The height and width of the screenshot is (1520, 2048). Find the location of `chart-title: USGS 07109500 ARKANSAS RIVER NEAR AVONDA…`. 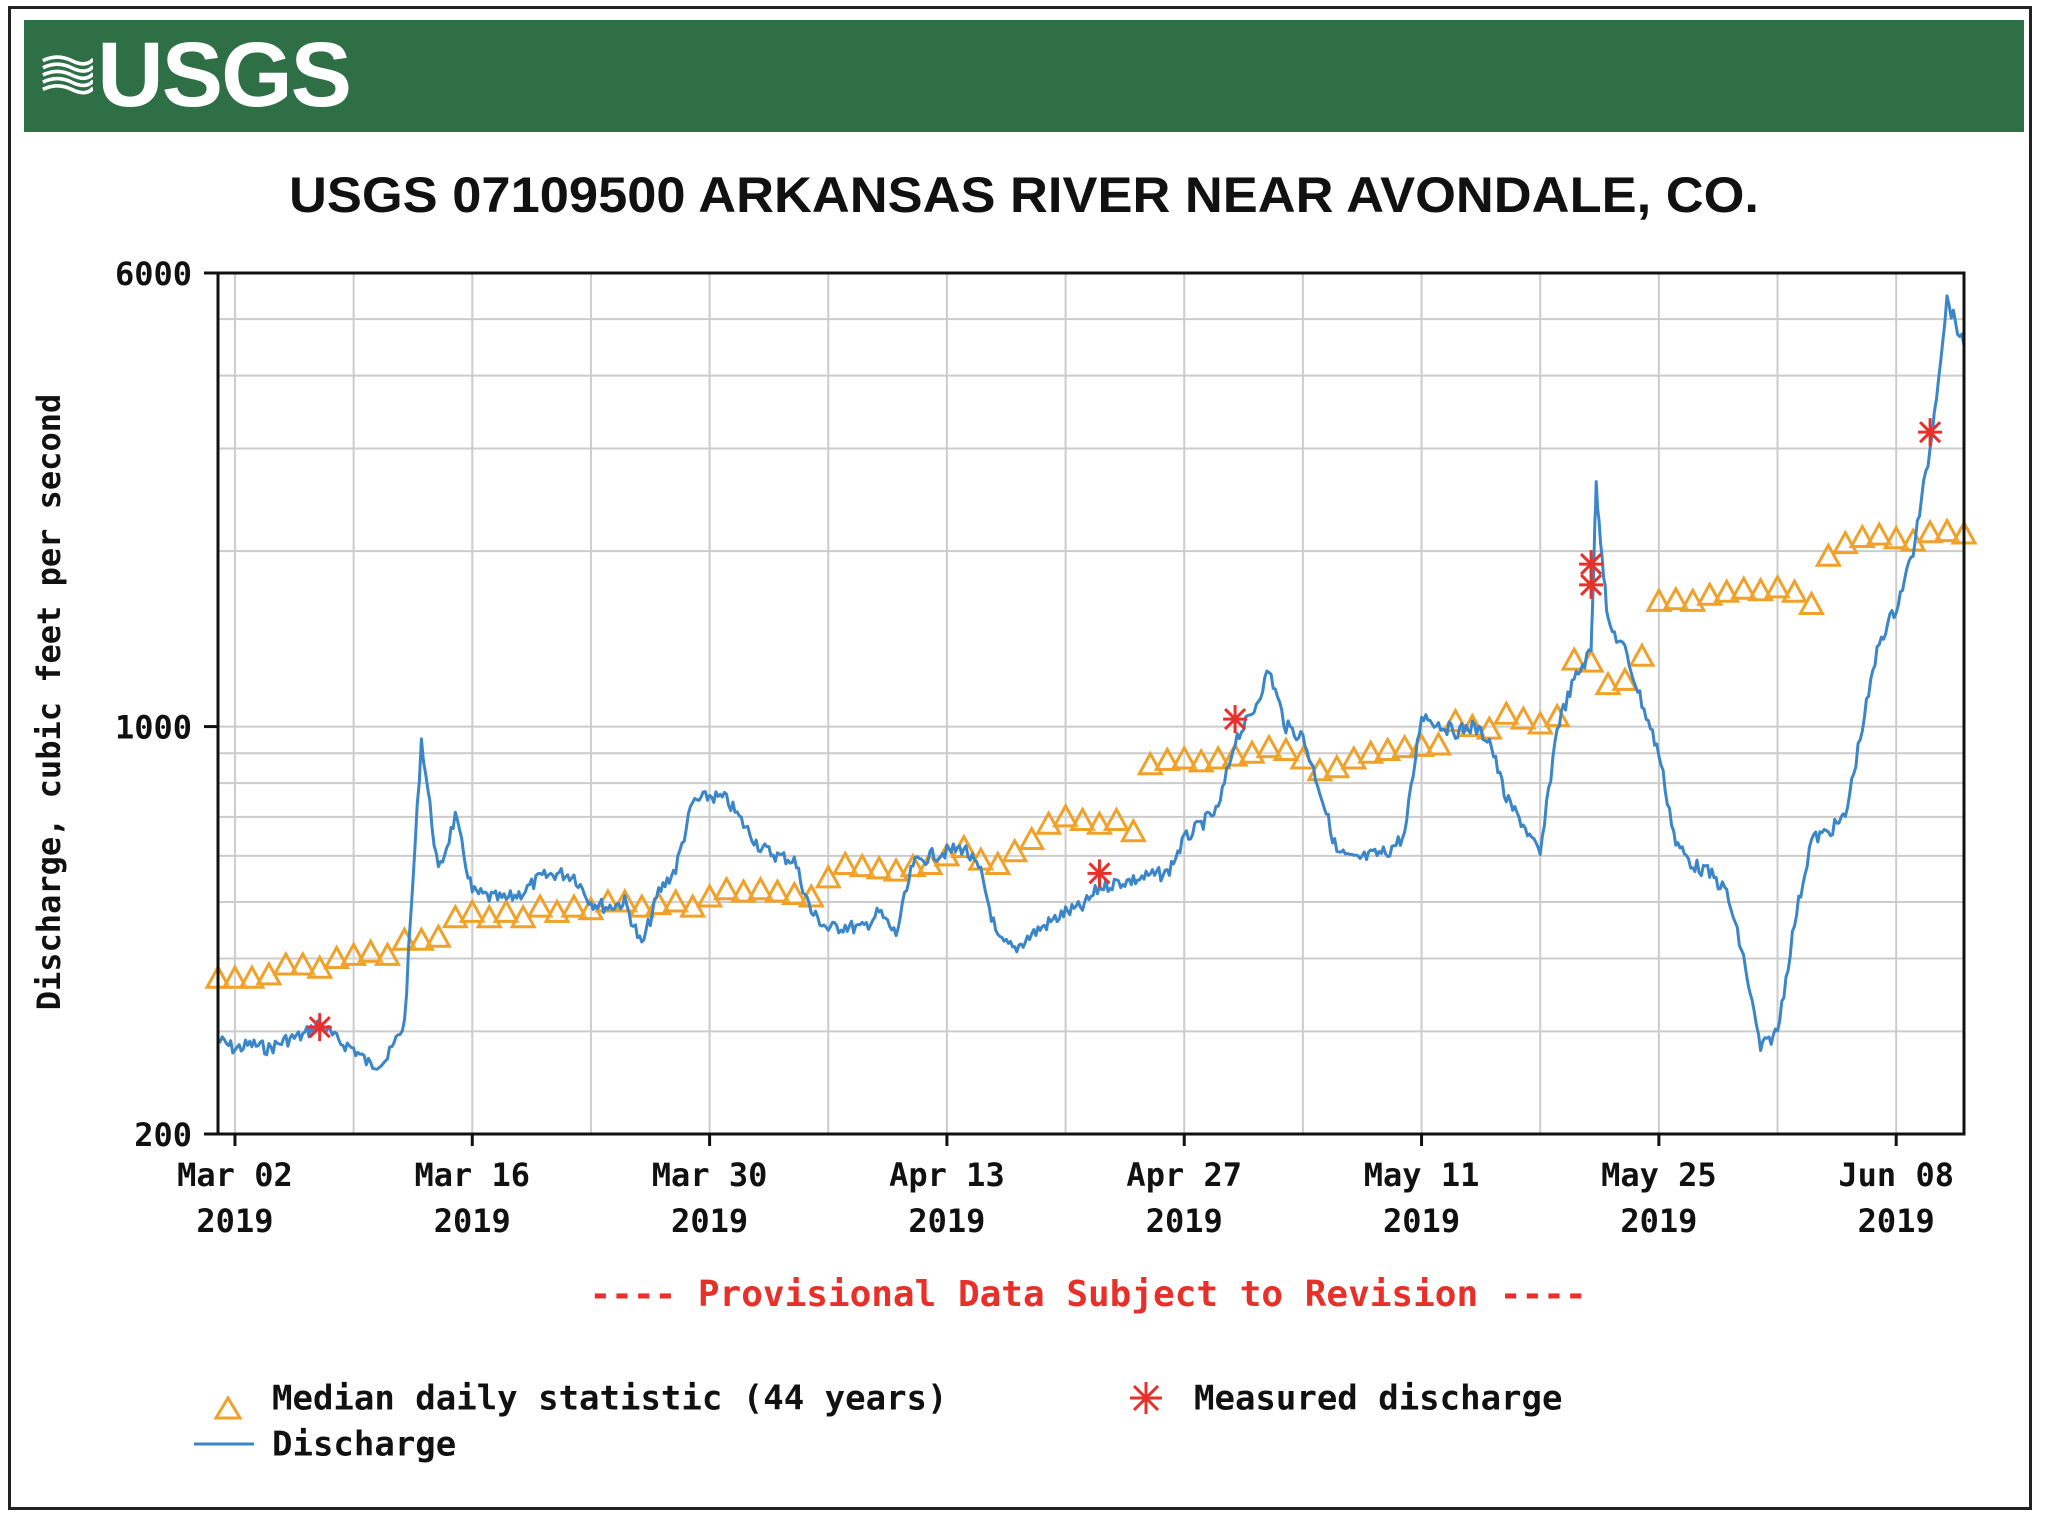

chart-title: USGS 07109500 ARKANSAS RIVER NEAR AVONDA… is located at coordinates (1024, 195).